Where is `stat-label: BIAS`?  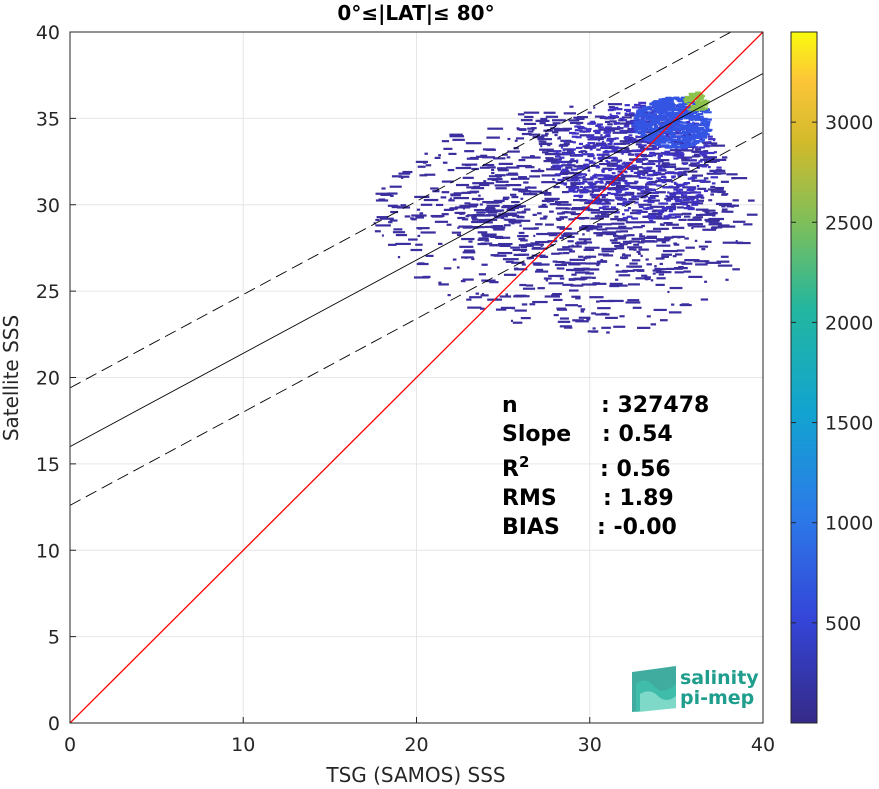
stat-label: BIAS is located at coordinates (531, 527).